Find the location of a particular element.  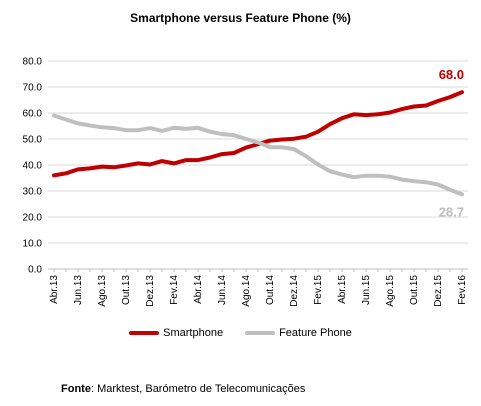

x-tick-label: Dez.14 is located at coordinates (294, 291).